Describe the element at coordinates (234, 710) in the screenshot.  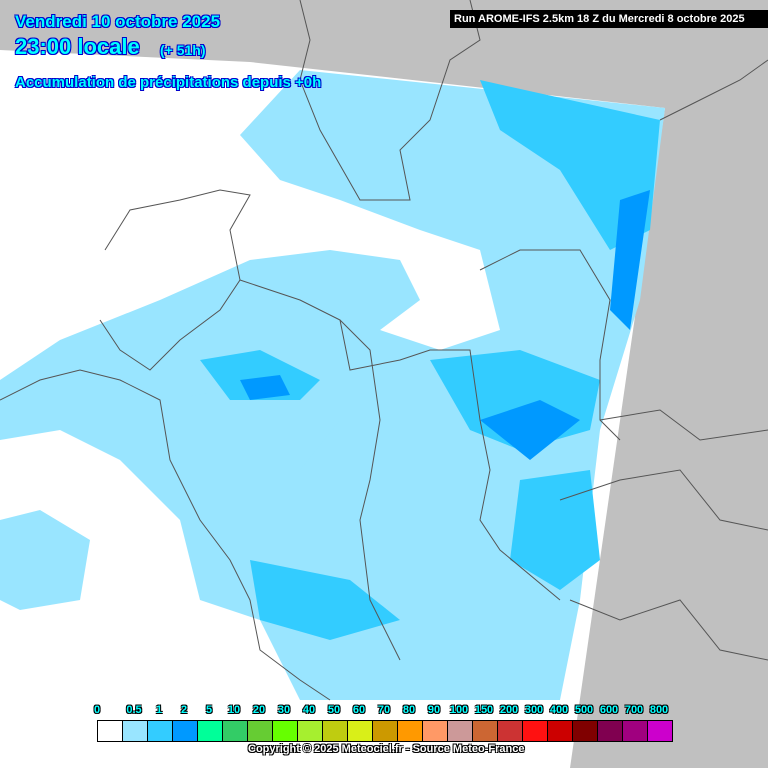
I see `legend-label: 10` at that location.